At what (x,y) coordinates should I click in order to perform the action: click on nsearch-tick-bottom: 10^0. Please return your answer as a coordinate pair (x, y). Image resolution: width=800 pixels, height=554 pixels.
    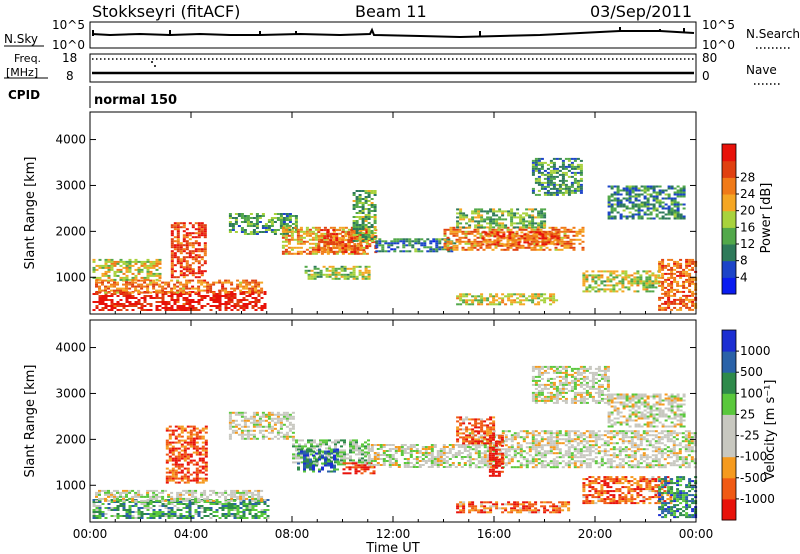
    Looking at the image, I should click on (718, 45).